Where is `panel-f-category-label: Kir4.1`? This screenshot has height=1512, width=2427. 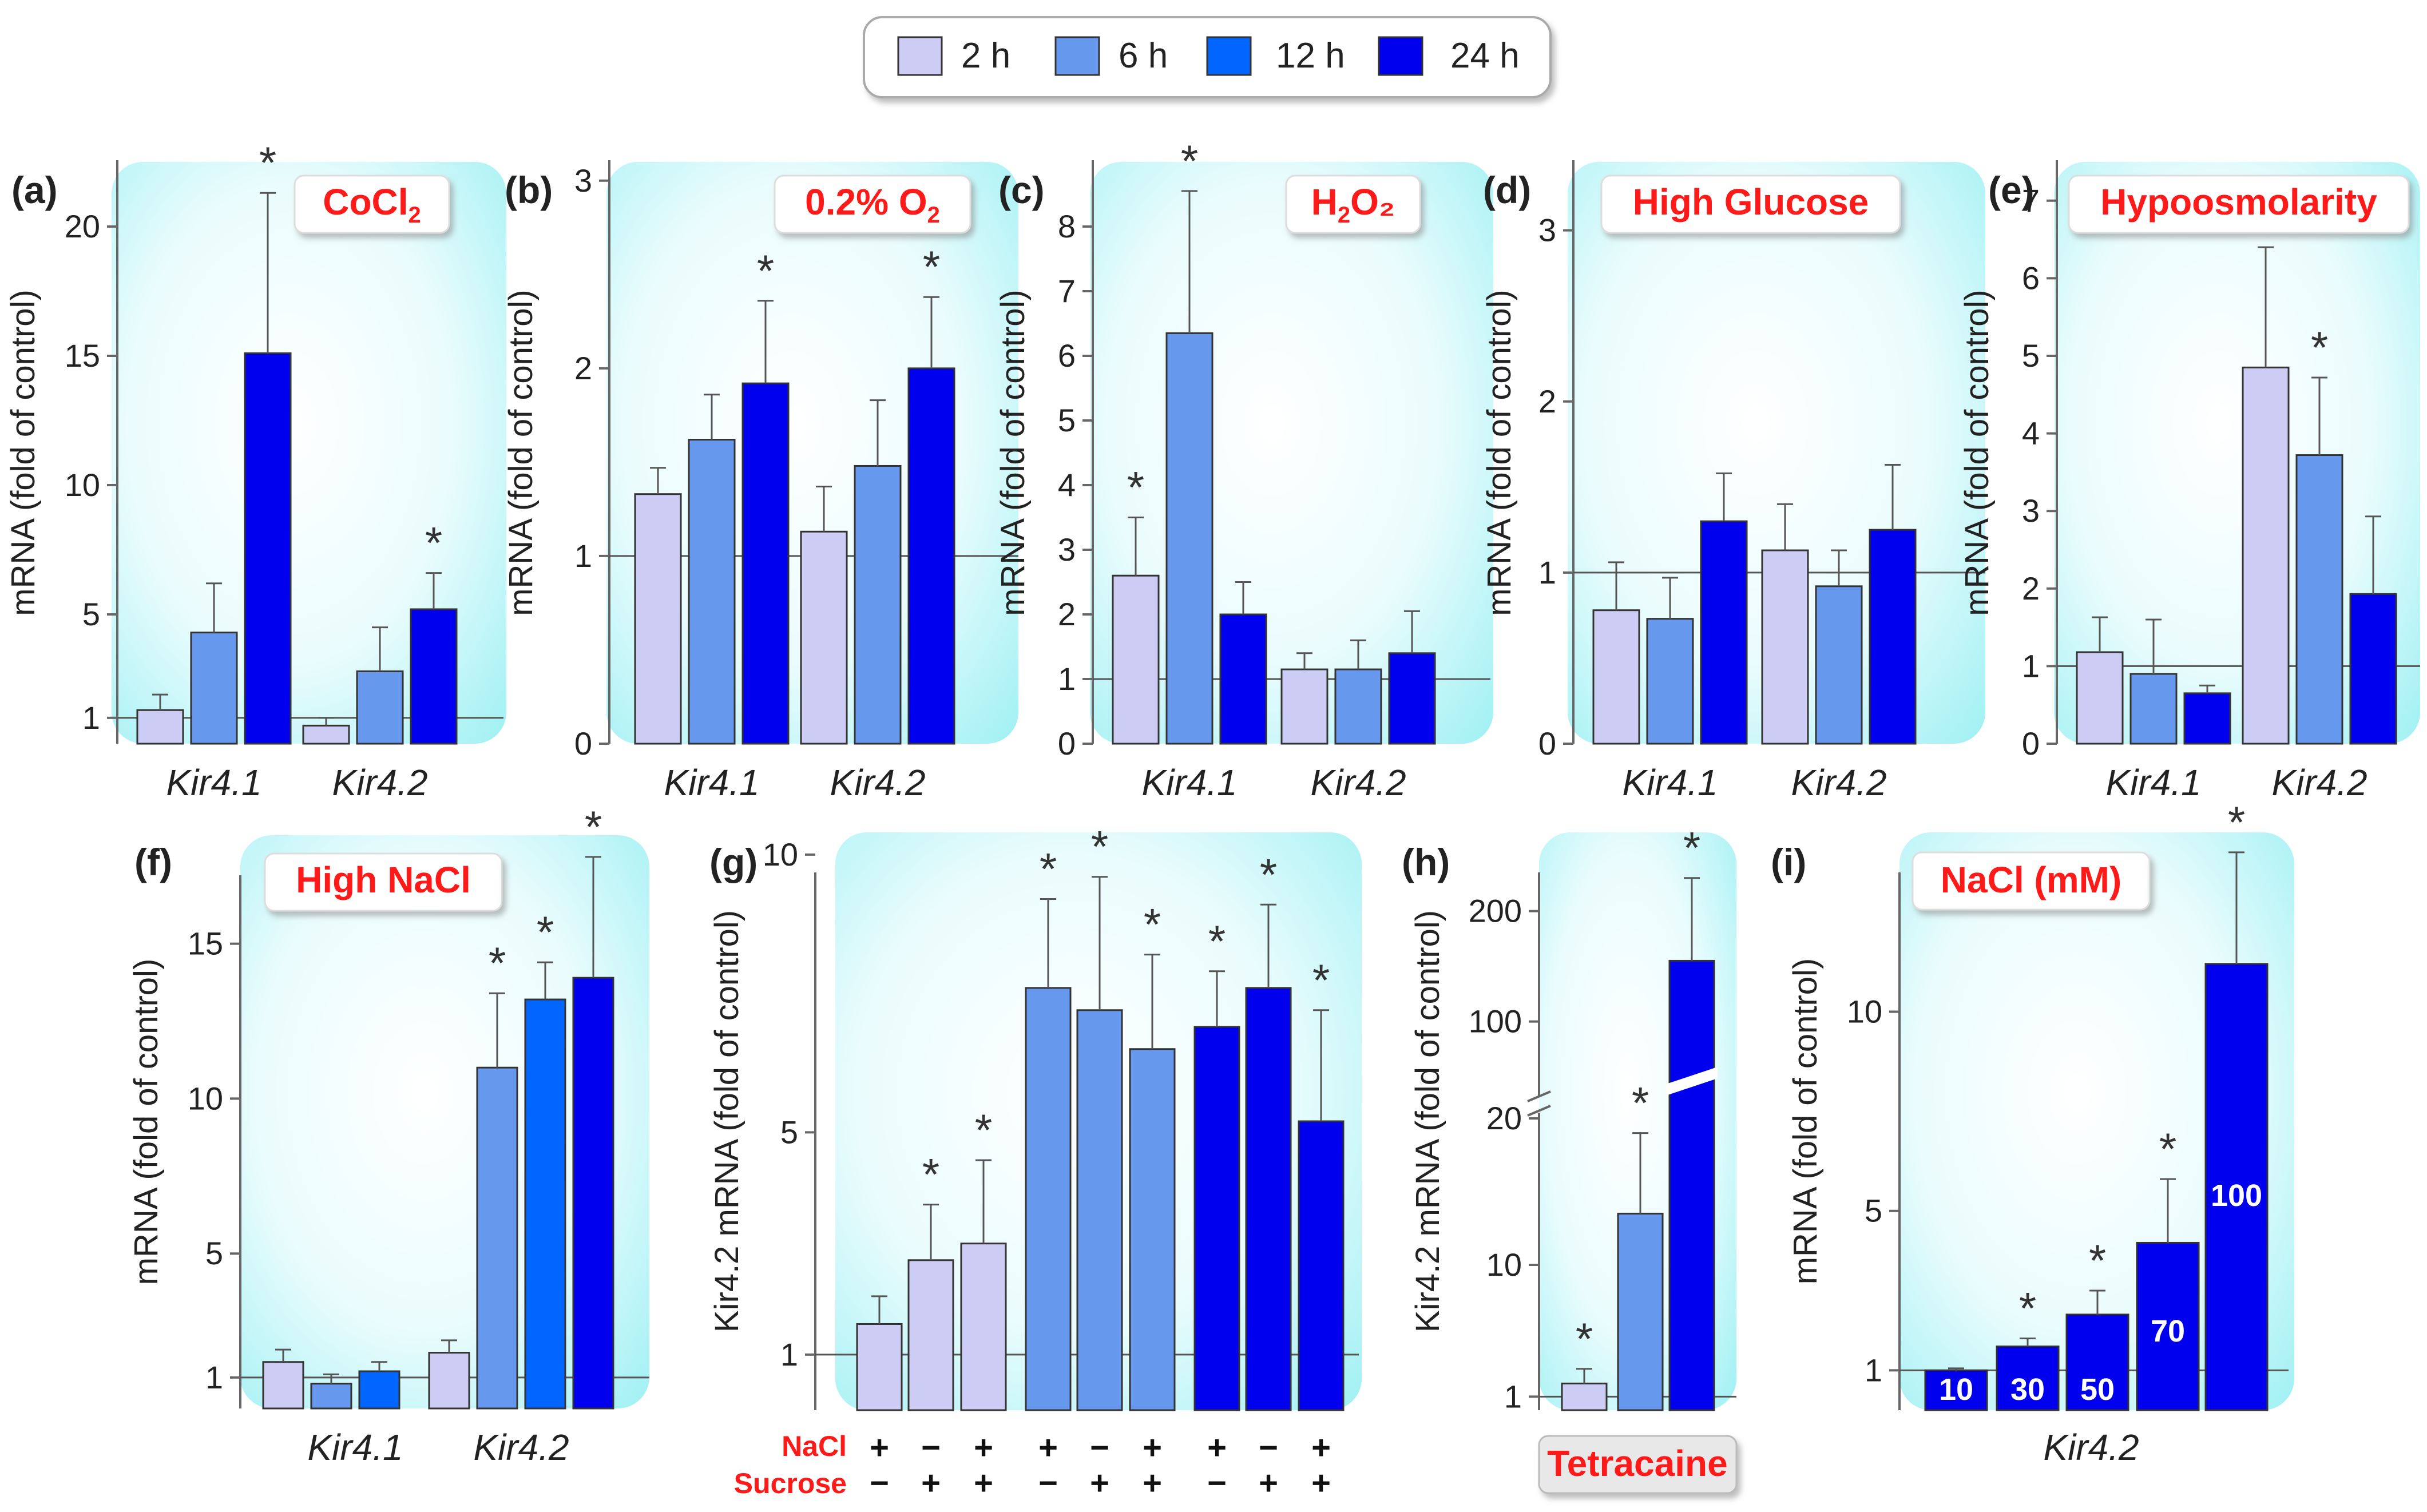
panel-f-category-label: Kir4.1 is located at coordinates (355, 1447).